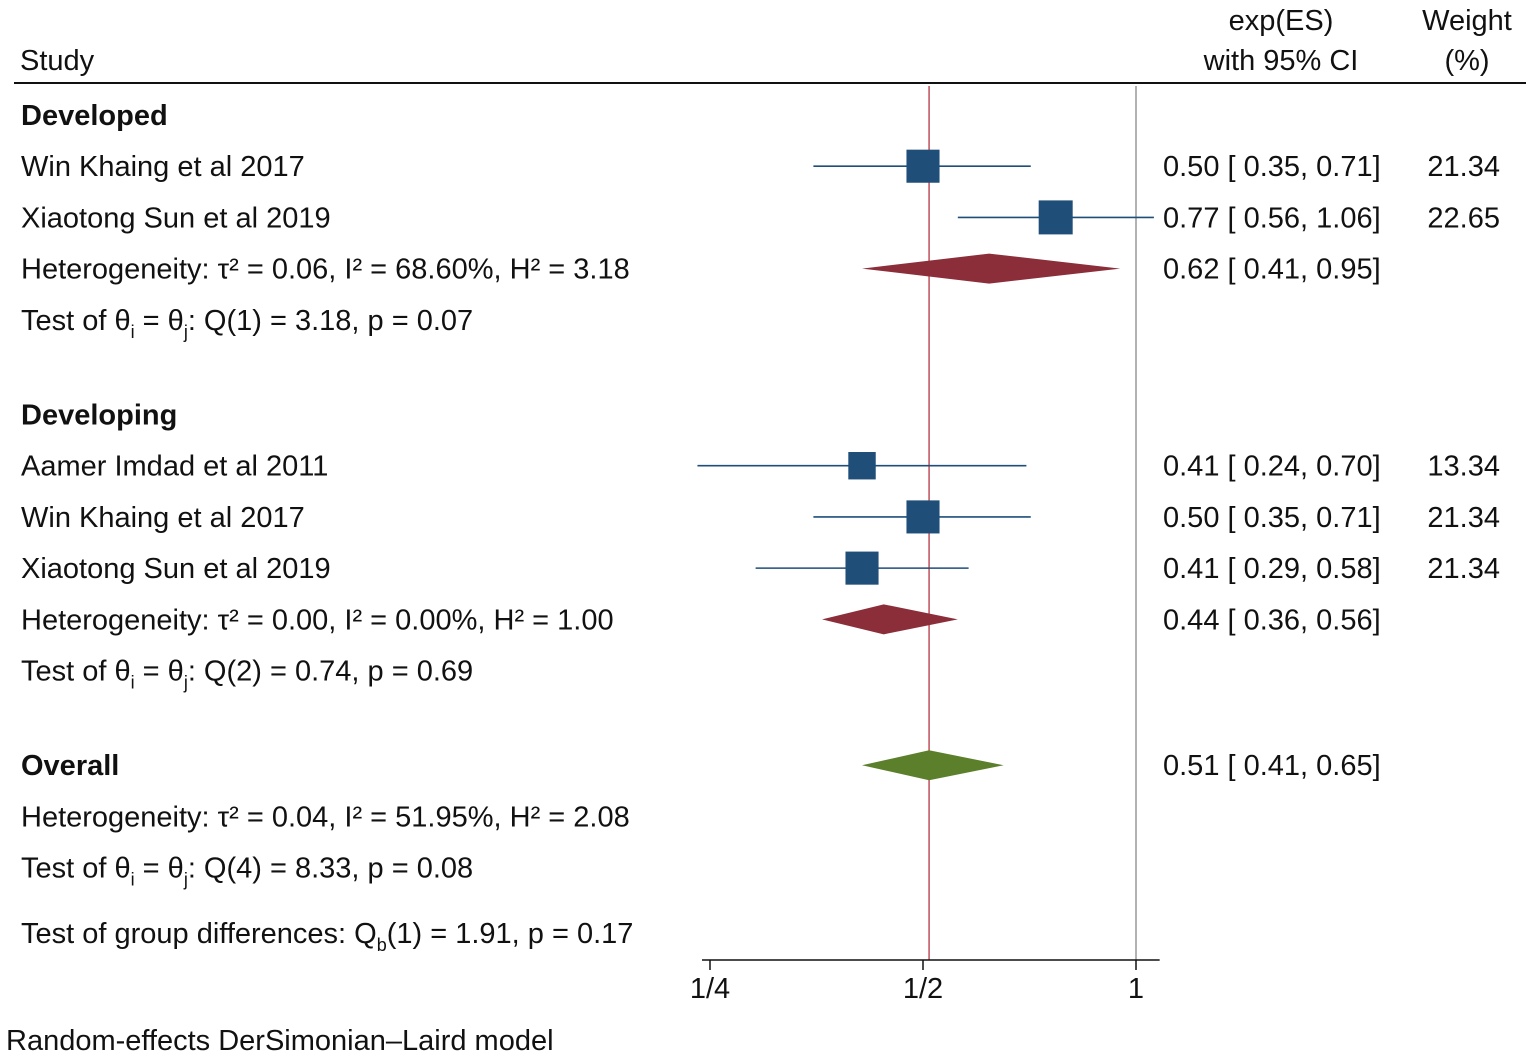  Describe the element at coordinates (923, 989) in the screenshot. I see `x-tick-label: 1/2` at that location.